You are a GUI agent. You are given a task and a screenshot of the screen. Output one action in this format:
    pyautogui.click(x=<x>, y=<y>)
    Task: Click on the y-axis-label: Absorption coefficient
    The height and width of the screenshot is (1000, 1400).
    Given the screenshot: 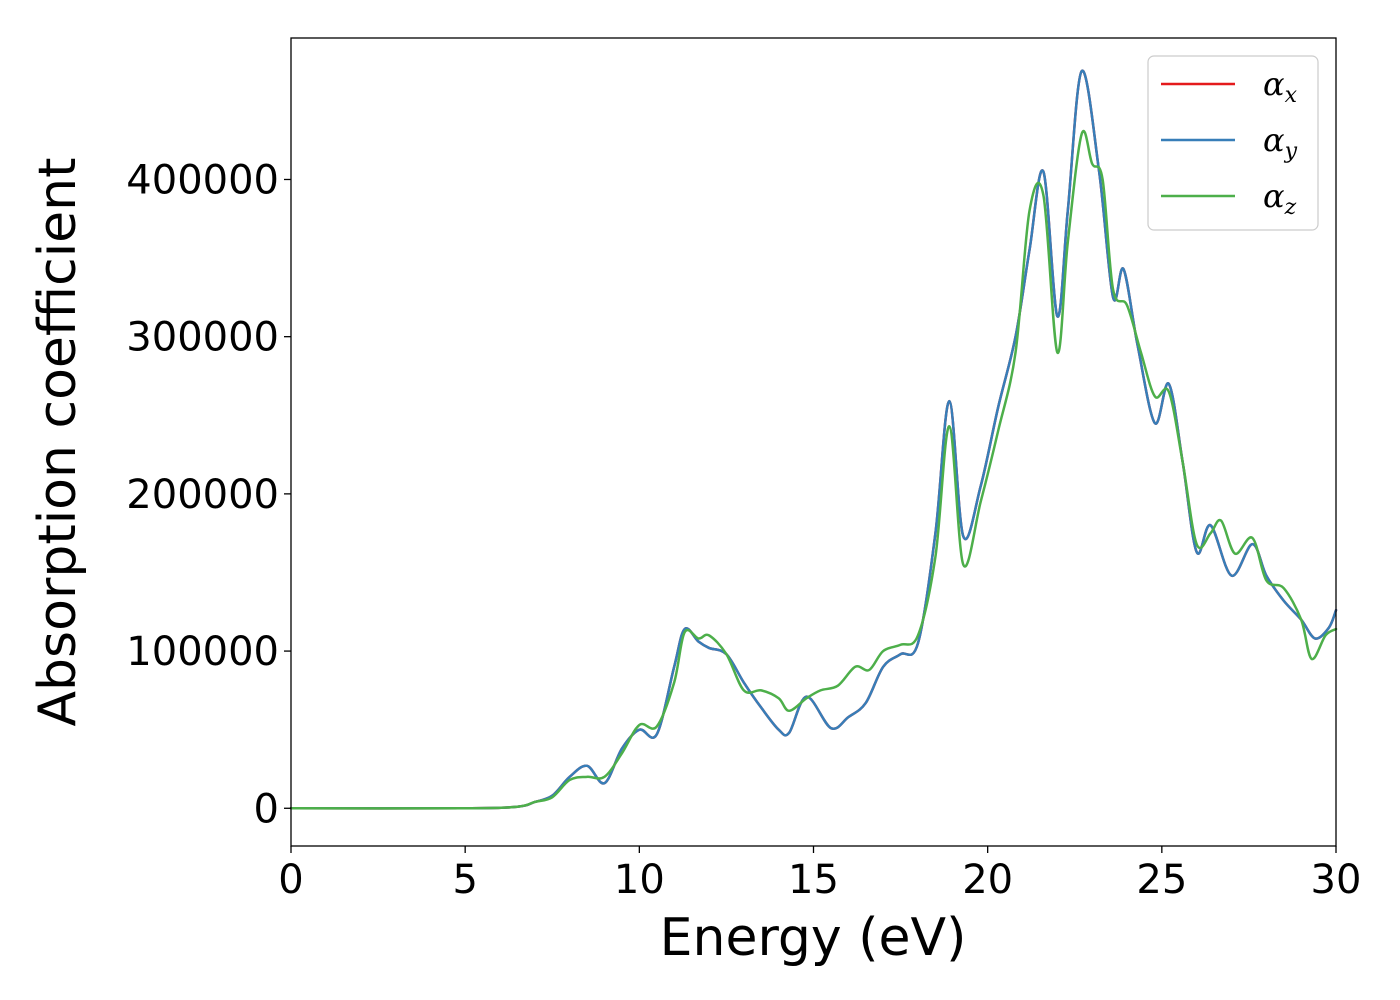 What is the action you would take?
    pyautogui.click(x=58, y=441)
    